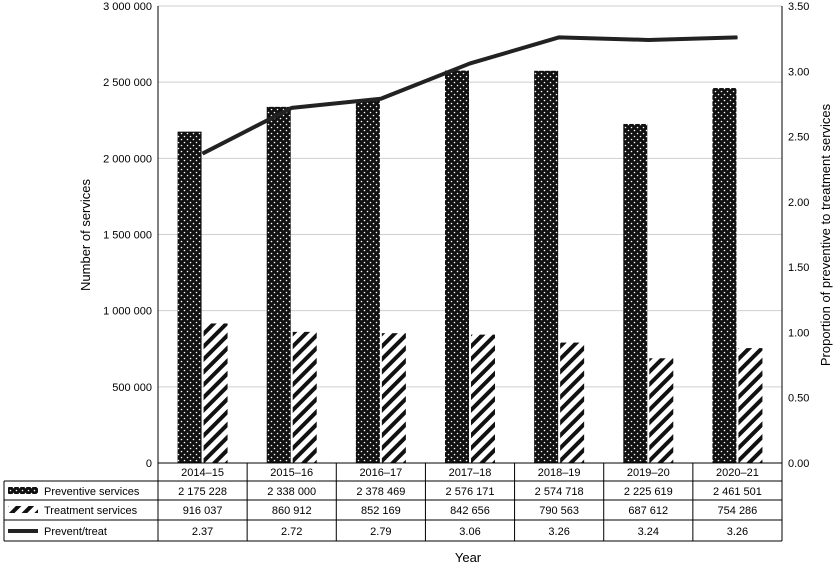 Image resolution: width=835 pixels, height=565 pixels. What do you see at coordinates (380, 492) in the screenshot?
I see `table-cell: 2 378 469` at bounding box center [380, 492].